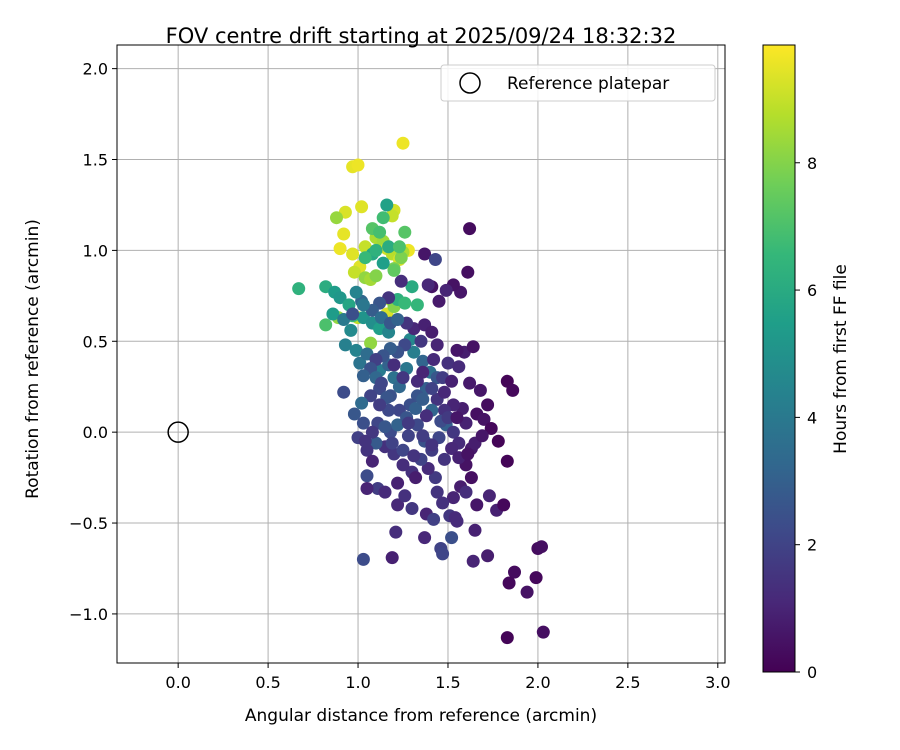 The height and width of the screenshot is (750, 900). Describe the element at coordinates (812, 545) in the screenshot. I see `colorbar-tick-label: 2` at that location.